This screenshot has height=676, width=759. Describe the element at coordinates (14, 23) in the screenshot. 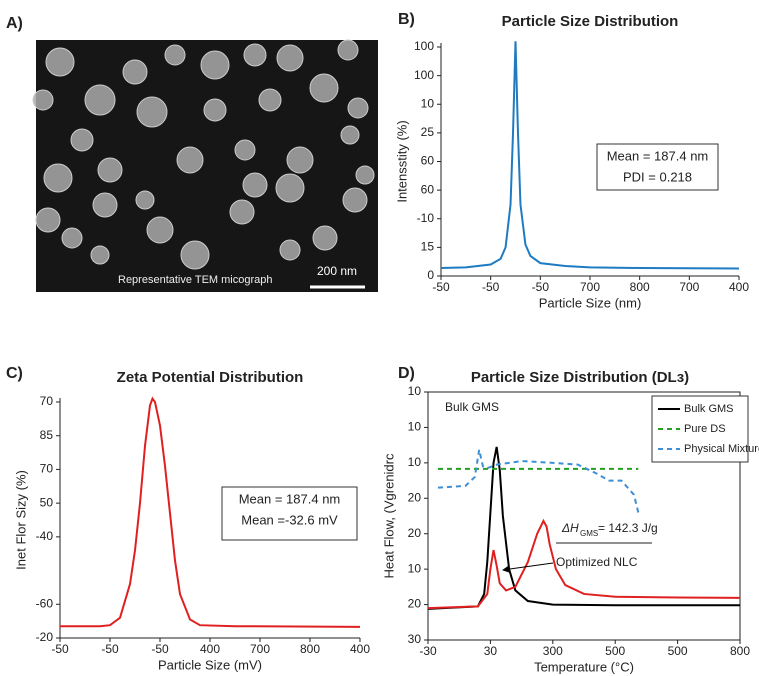

I see `panel-label: A)` at that location.